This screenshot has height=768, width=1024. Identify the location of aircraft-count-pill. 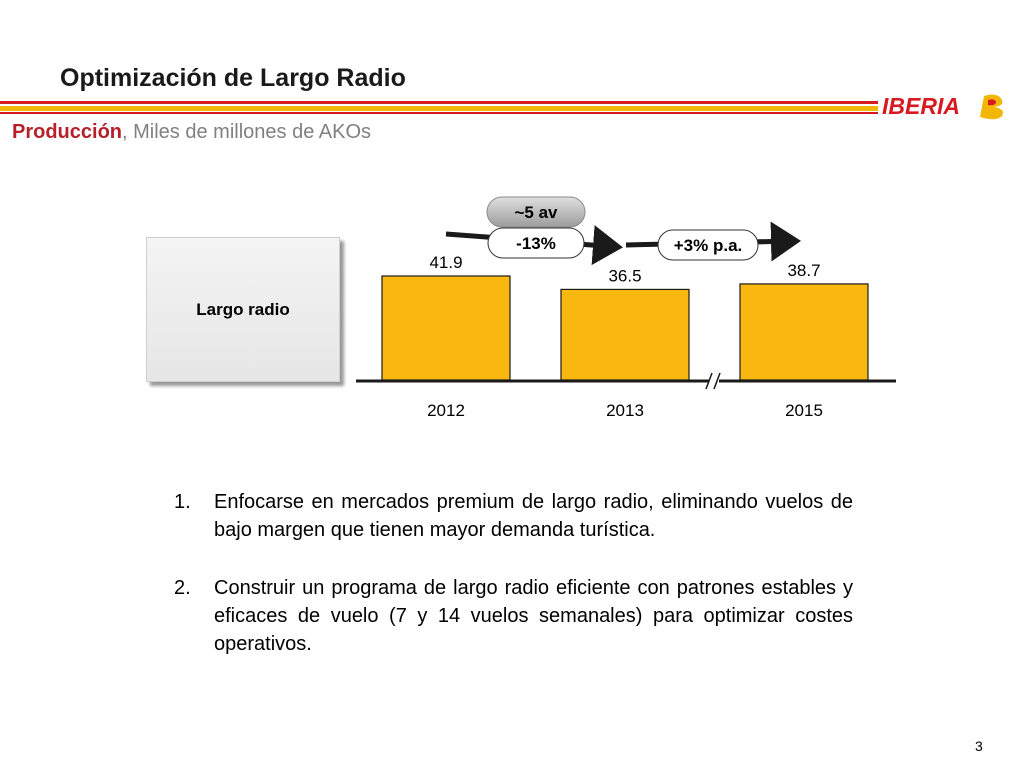
(536, 212).